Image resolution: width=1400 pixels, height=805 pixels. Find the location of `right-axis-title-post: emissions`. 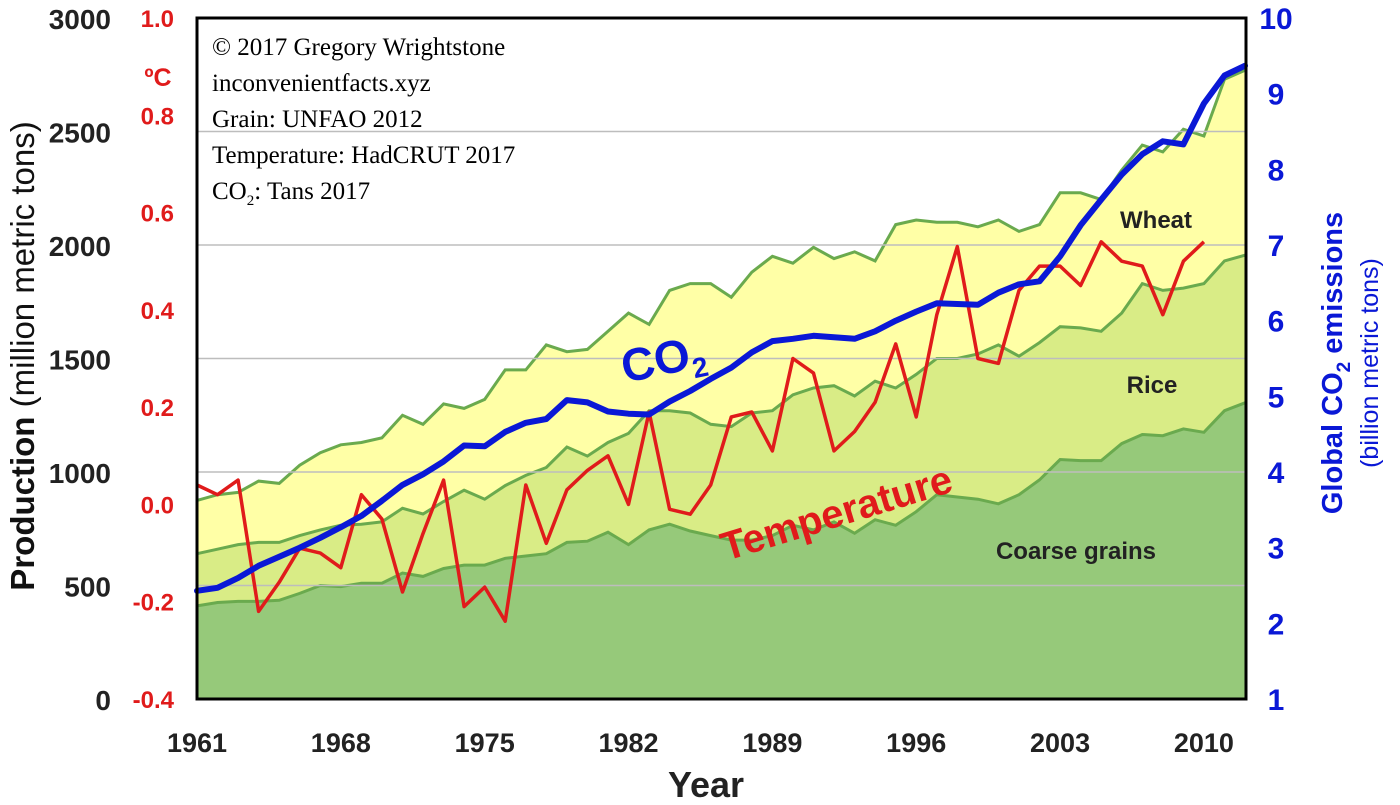

right-axis-title-post: emissions is located at coordinates (1333, 287).